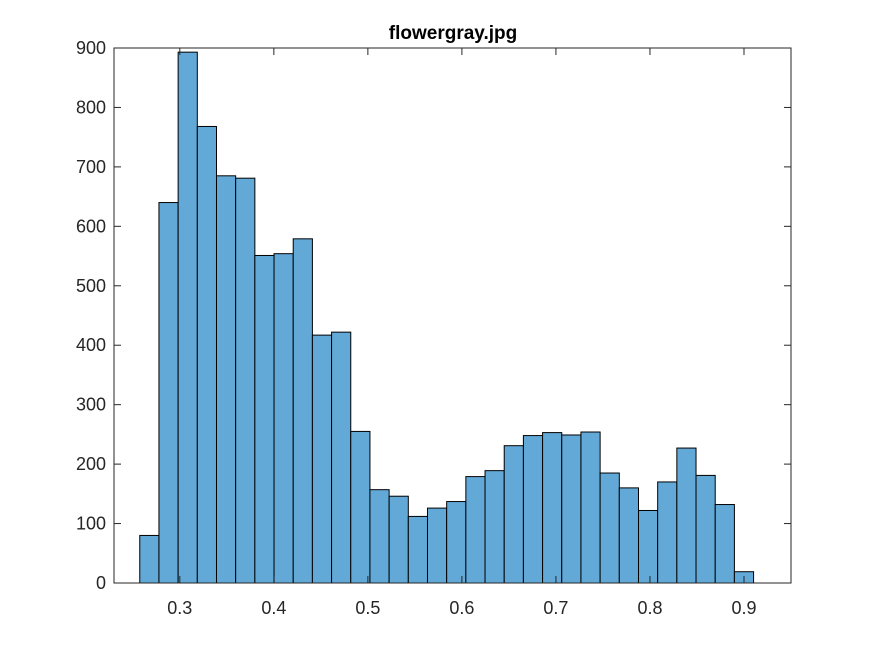 This screenshot has height=656, width=875. Describe the element at coordinates (91, 405) in the screenshot. I see `y-tick-label: 300` at that location.